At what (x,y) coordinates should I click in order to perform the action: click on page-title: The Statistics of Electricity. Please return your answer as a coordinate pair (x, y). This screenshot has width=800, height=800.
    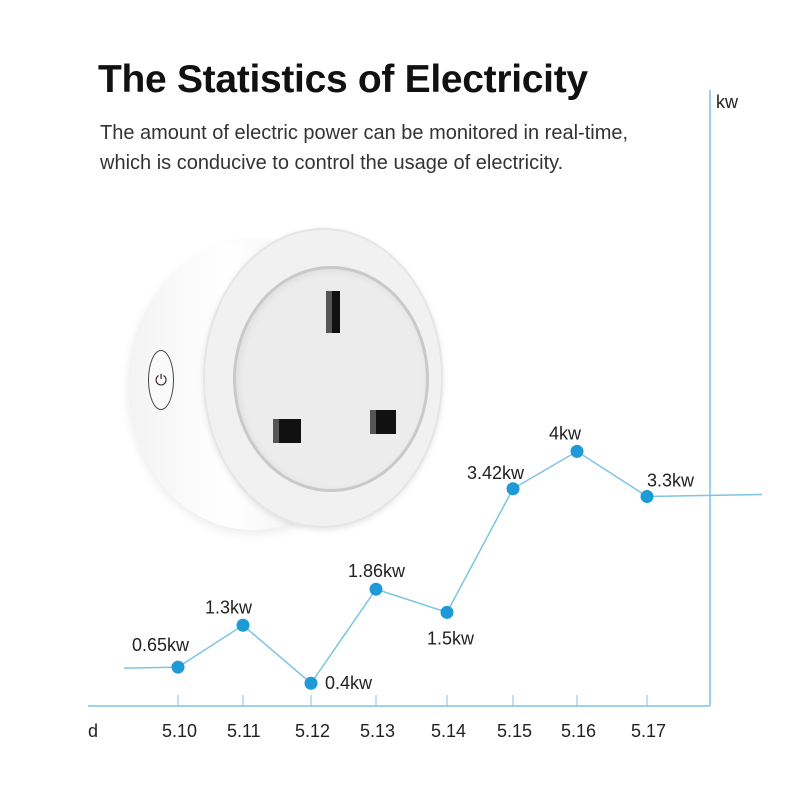
    Looking at the image, I should click on (343, 79).